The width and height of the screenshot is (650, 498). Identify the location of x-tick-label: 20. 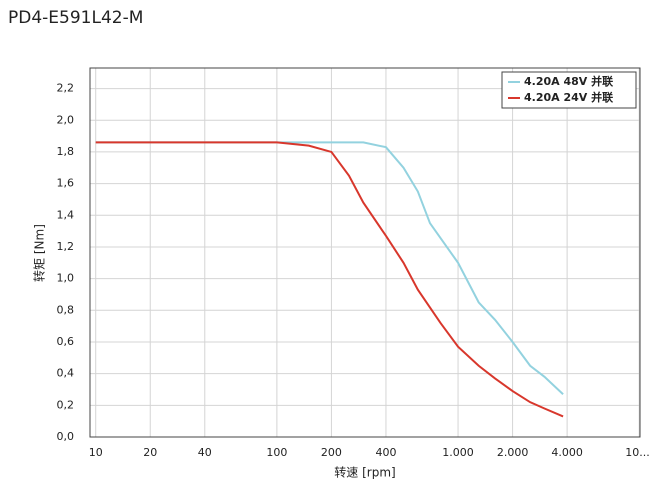
(150, 452).